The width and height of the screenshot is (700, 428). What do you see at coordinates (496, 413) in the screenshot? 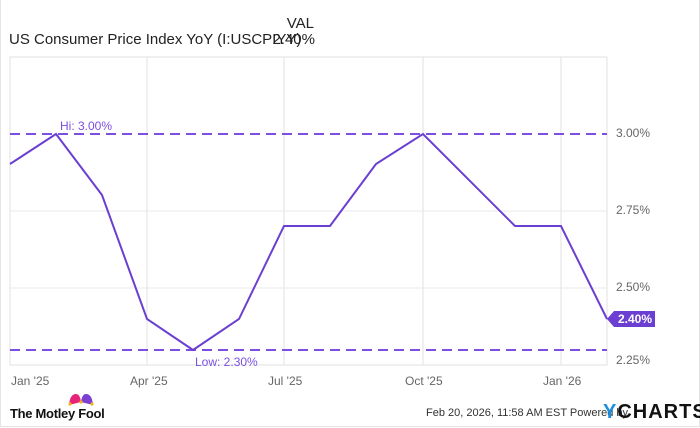
I see `timestamp-text: Feb 20, 2026, 11:58 AM EST` at bounding box center [496, 413].